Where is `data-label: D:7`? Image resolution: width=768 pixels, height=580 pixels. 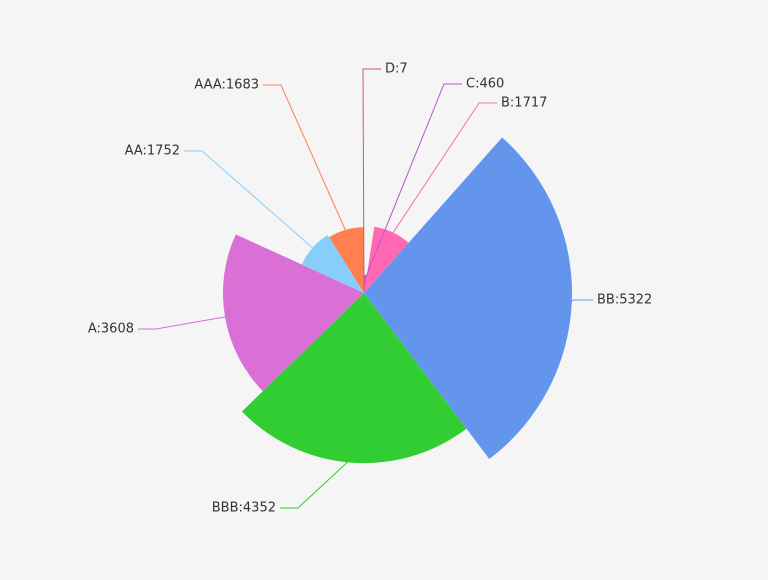
data-label: D:7 is located at coordinates (396, 69).